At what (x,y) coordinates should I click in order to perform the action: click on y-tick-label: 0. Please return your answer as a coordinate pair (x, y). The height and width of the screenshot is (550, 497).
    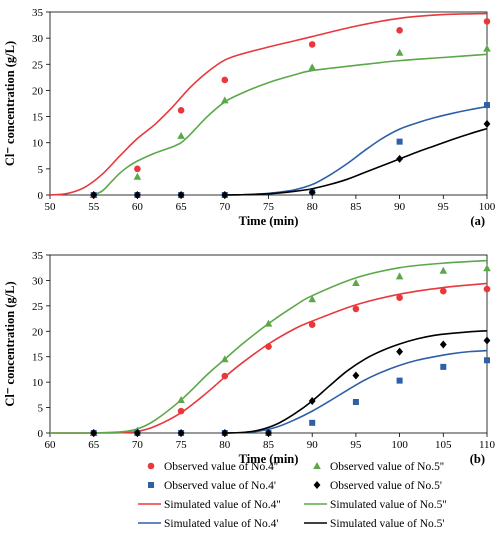
    Looking at the image, I should click on (41, 434).